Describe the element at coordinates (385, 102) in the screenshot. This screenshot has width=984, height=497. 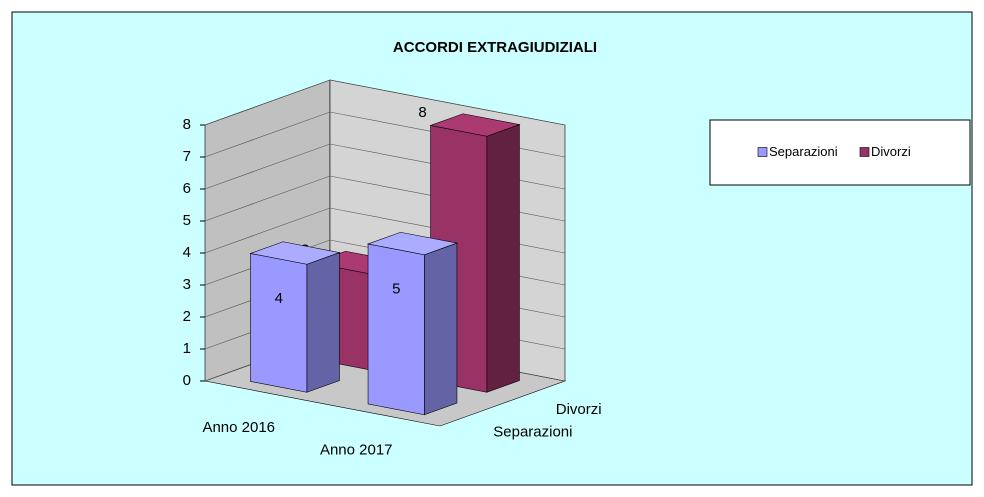
I see `grid-line` at that location.